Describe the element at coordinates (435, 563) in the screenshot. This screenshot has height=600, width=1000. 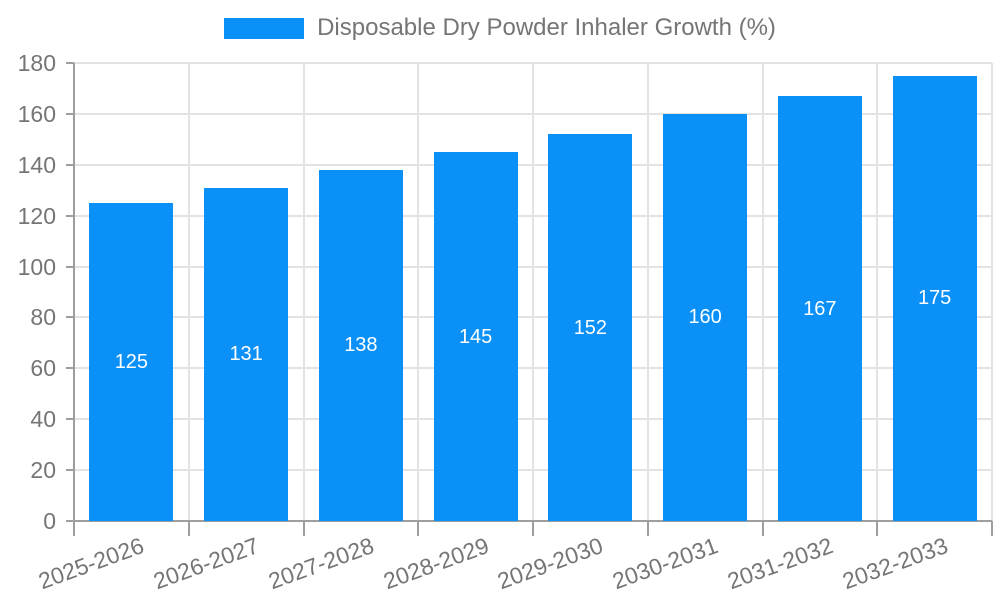
I see `x-tick-label: 2028-2029` at that location.